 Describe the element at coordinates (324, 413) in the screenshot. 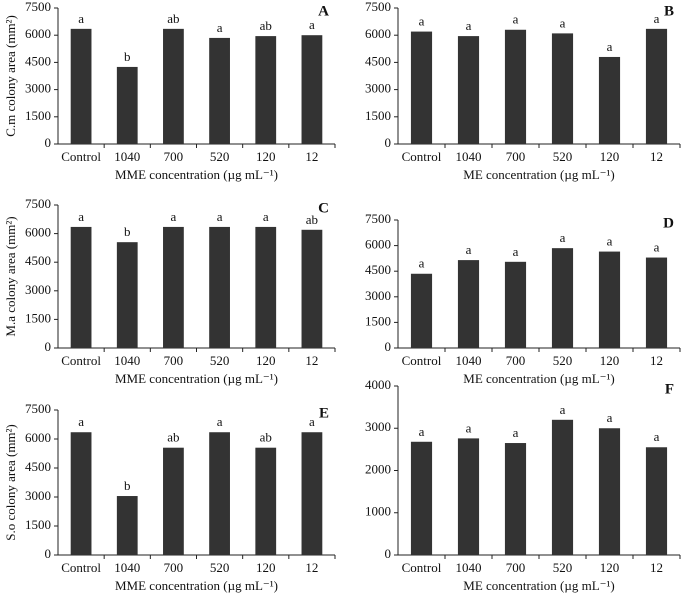

I see `panel-letter: E` at that location.